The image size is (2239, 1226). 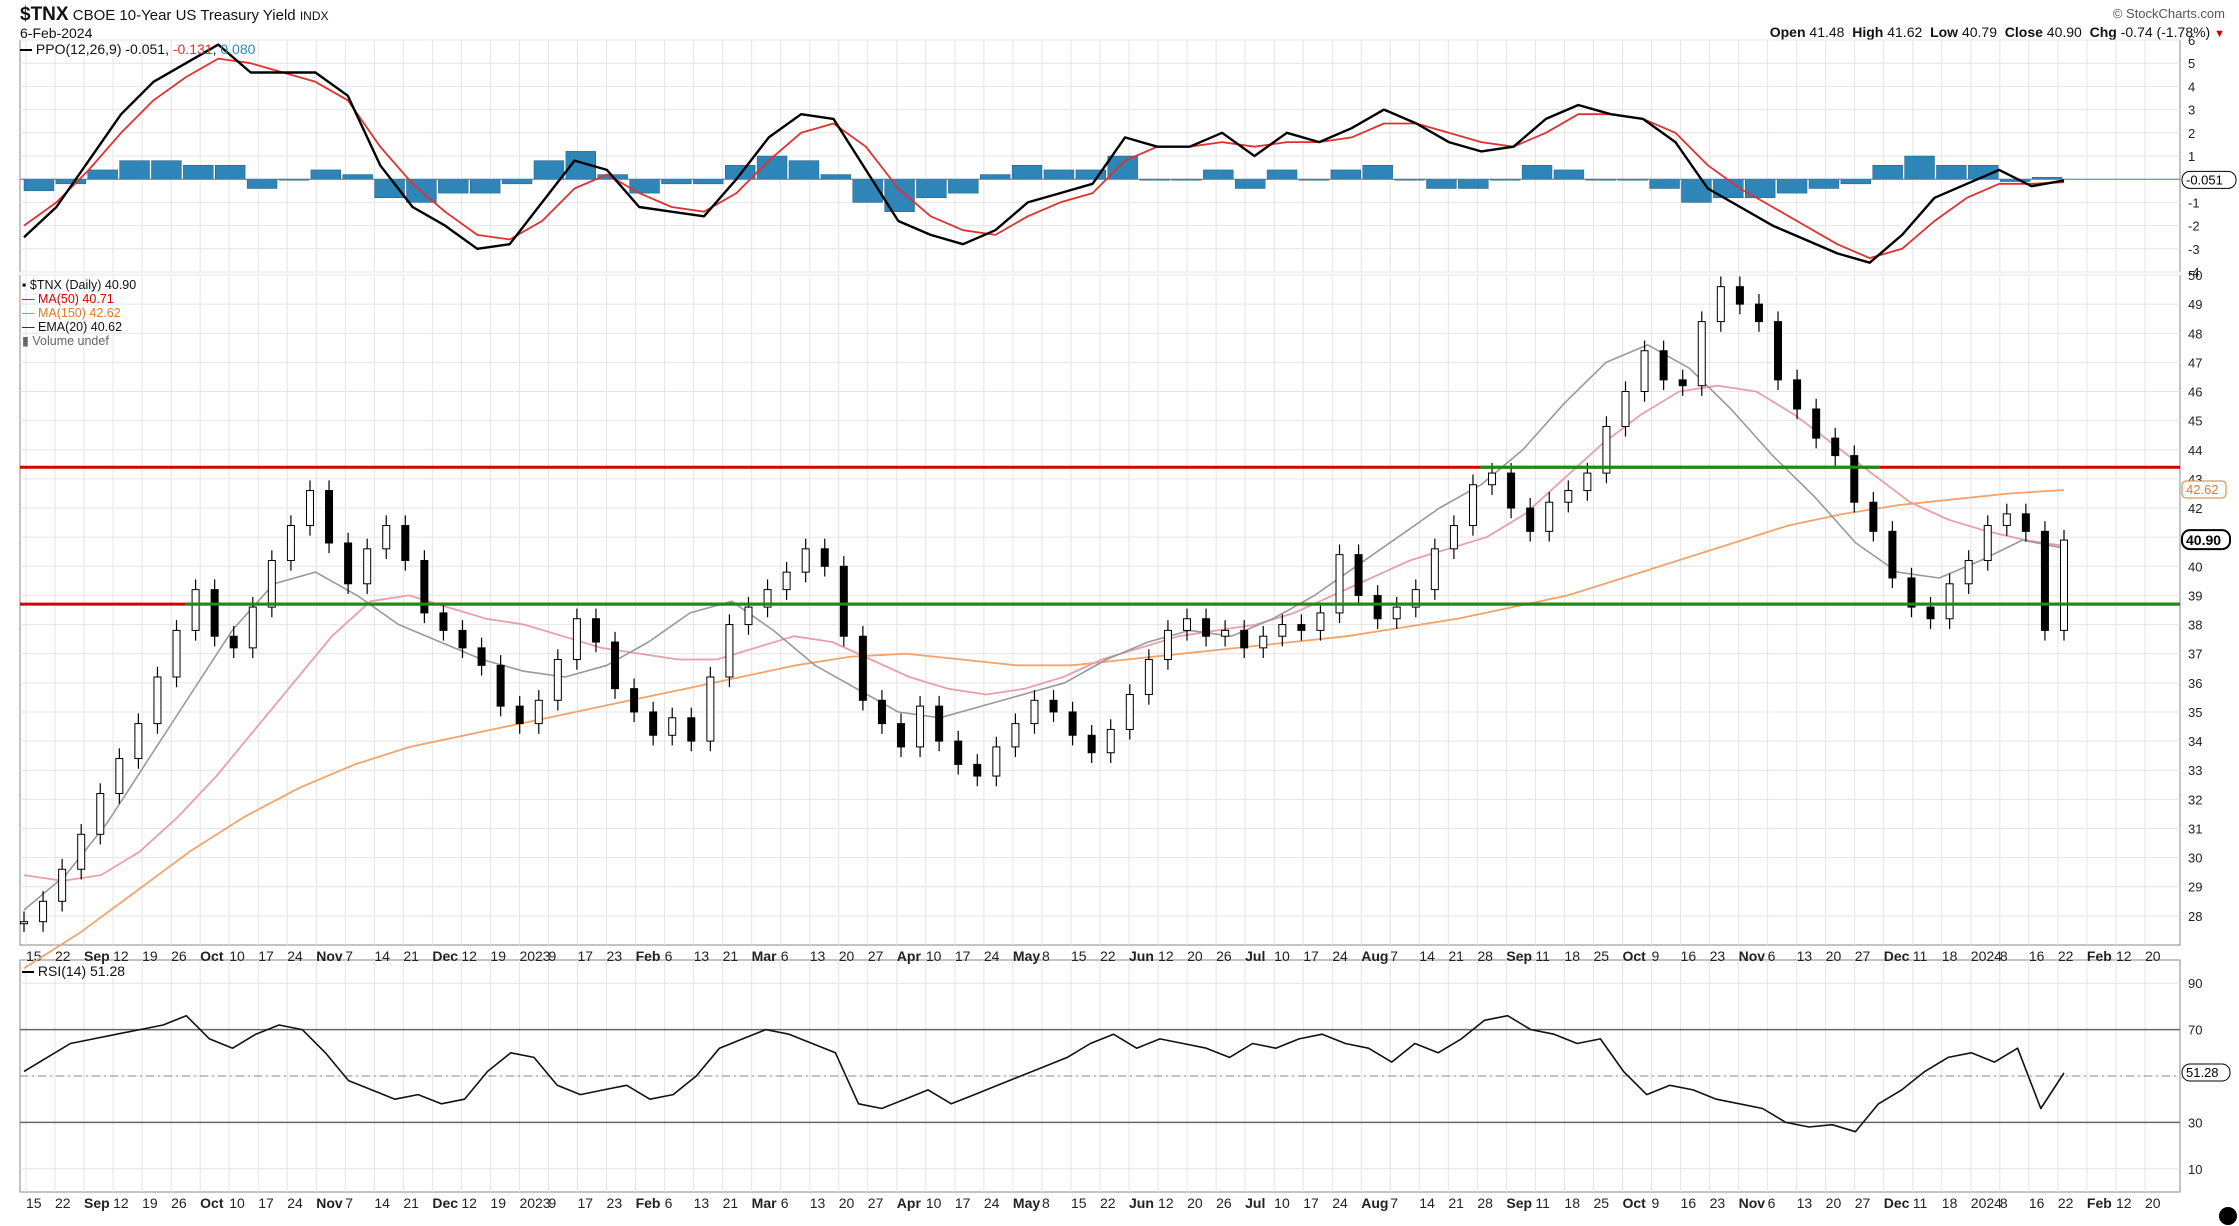 I want to click on x-tick-label: 28, so click(x=1485, y=1203).